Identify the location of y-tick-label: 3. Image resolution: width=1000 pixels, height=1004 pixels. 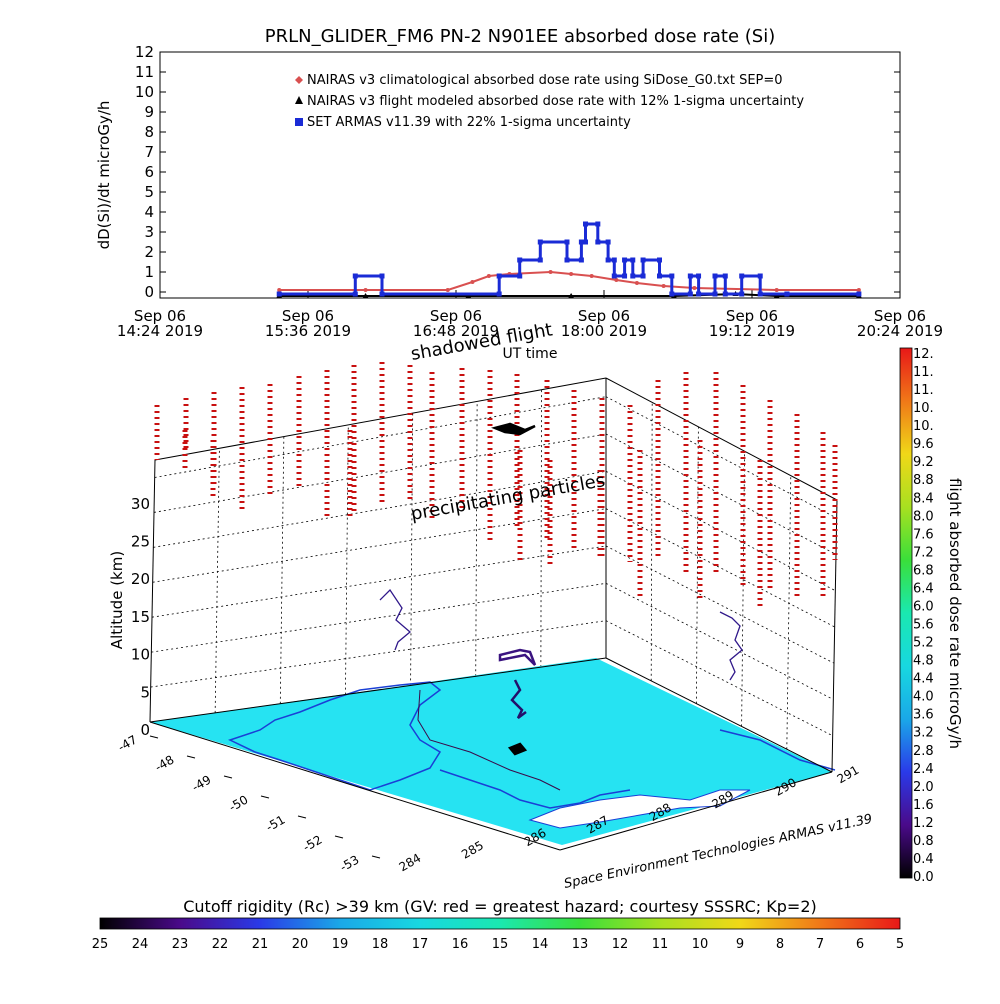
(149, 232).